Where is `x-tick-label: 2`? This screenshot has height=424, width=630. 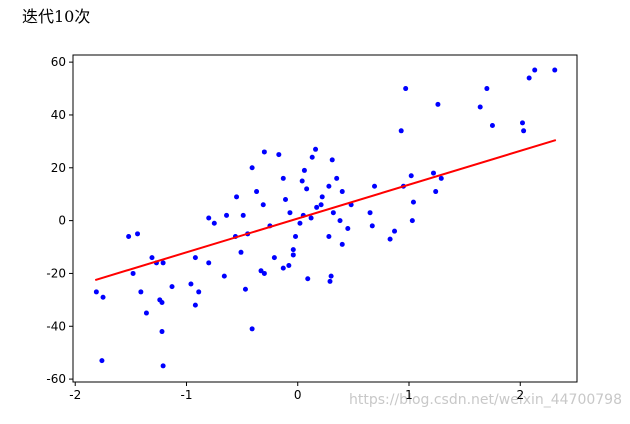 x-tick-label: 2 is located at coordinates (520, 395).